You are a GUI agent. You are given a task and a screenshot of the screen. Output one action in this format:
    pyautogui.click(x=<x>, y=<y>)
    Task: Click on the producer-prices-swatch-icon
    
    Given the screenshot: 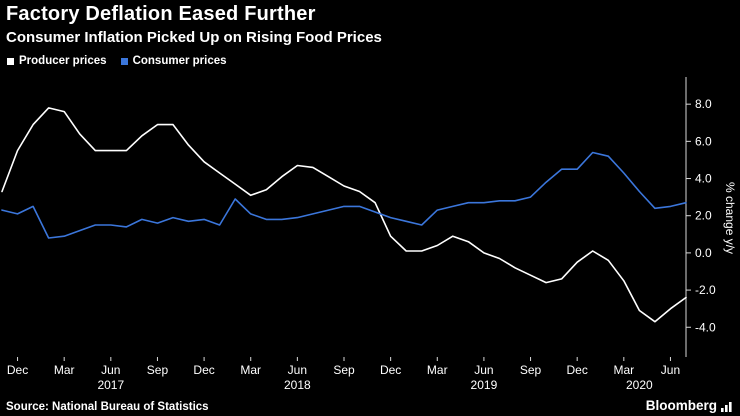 What is the action you would take?
    pyautogui.click(x=10, y=61)
    